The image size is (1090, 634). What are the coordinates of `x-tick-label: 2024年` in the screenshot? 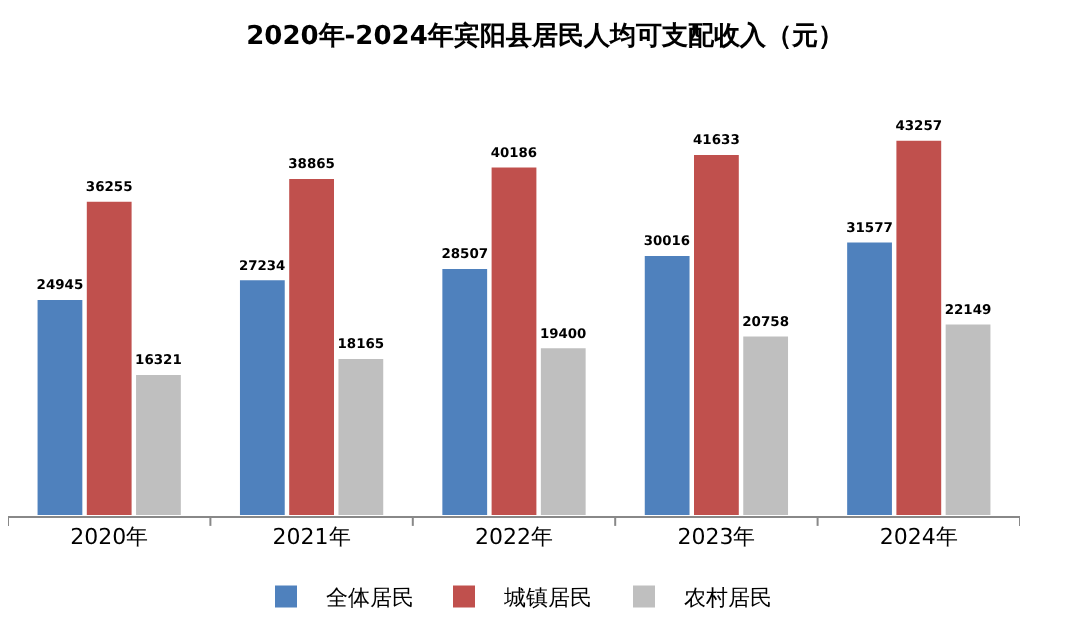 It's located at (918, 537).